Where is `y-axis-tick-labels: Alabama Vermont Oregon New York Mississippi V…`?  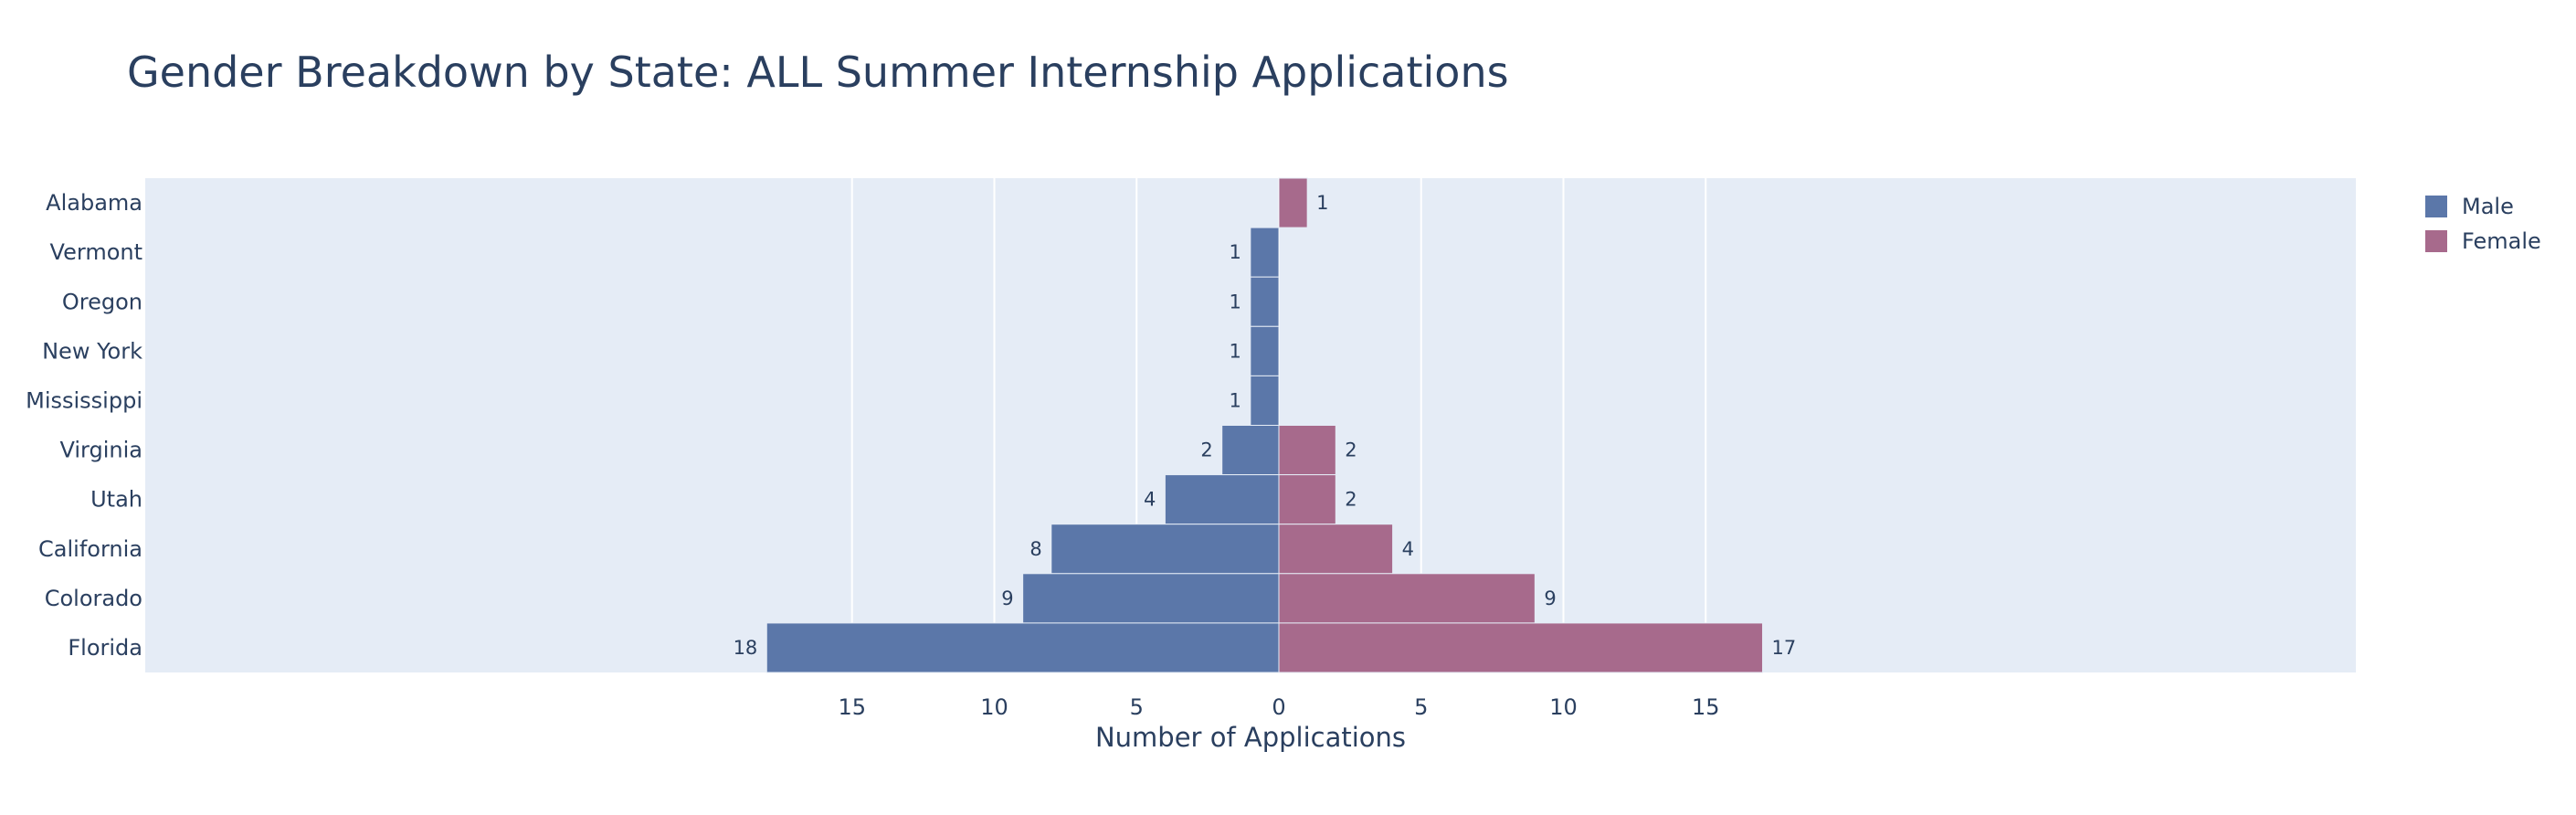 y-axis-tick-labels: Alabama Vermont Oregon New York Mississippi V… is located at coordinates (84, 425).